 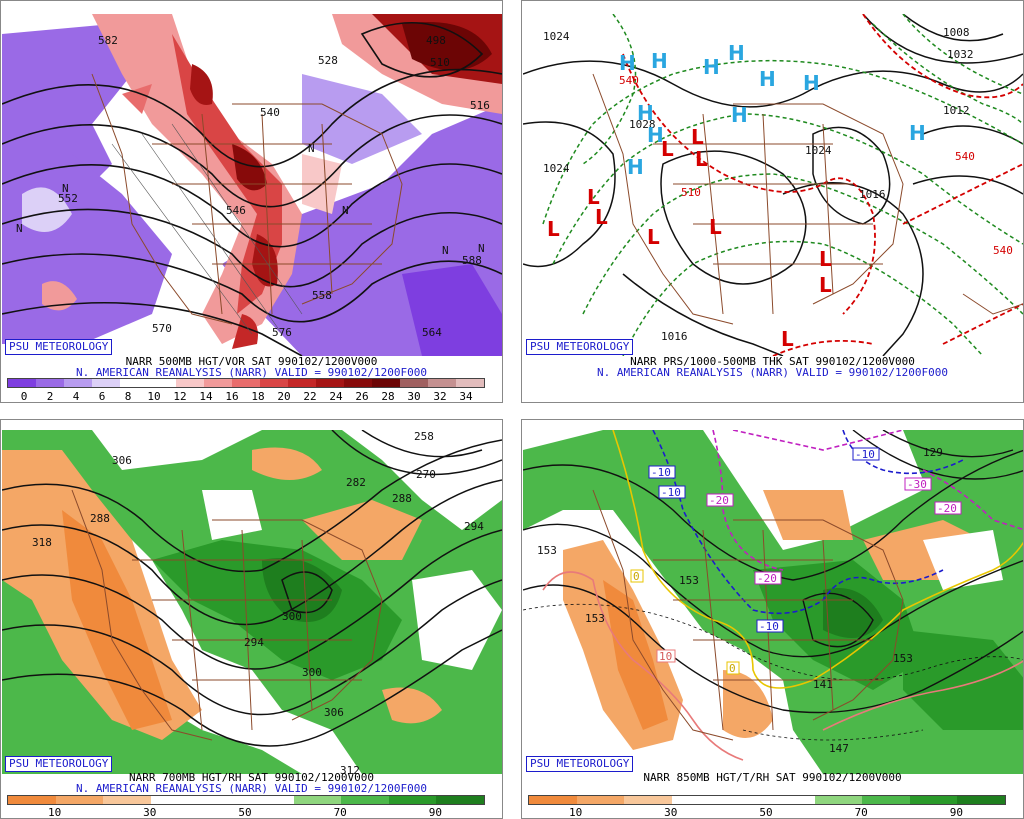 I want to click on height-label: 147, so click(x=839, y=748).